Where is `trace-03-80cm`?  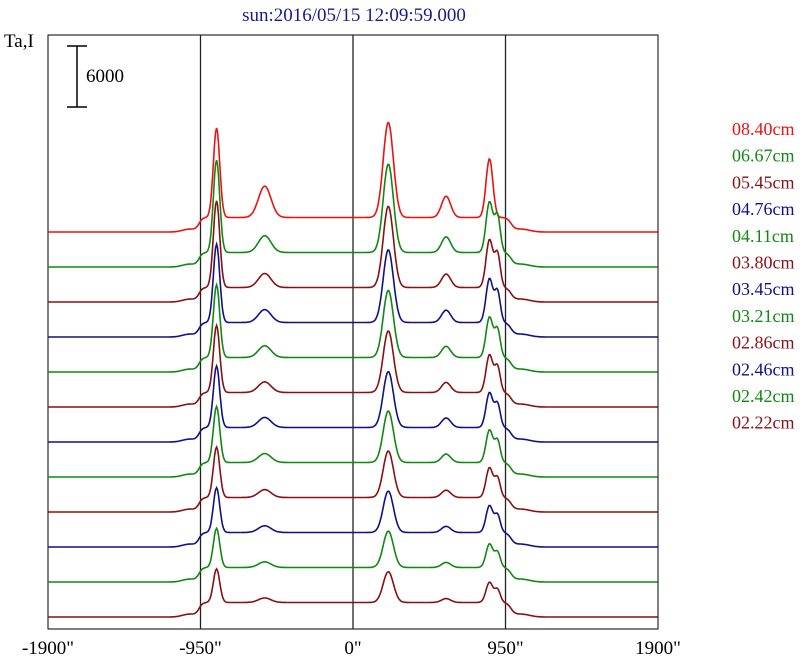
trace-03-80cm is located at coordinates (353, 365).